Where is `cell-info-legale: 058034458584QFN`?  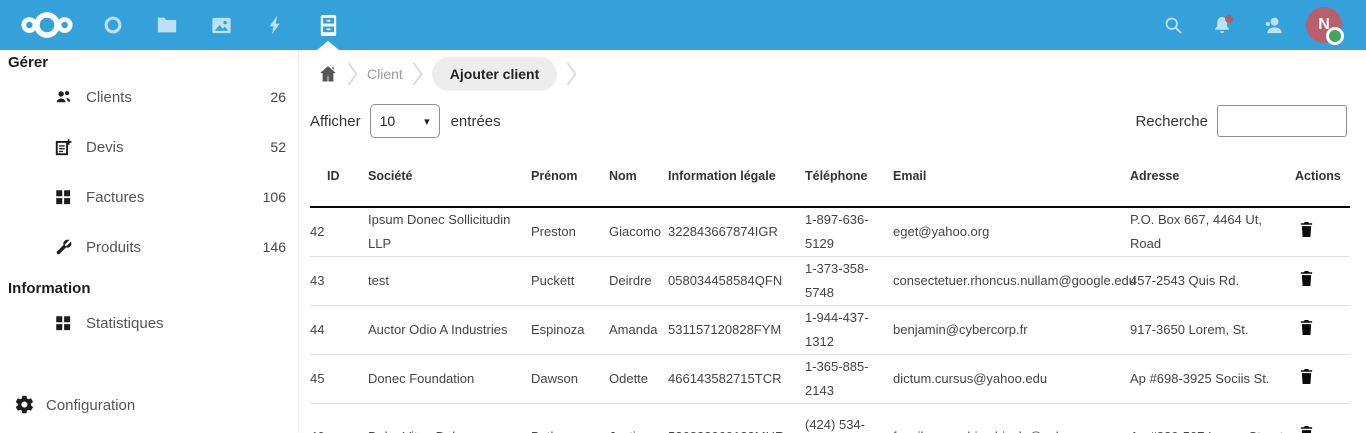
cell-info-legale: 058034458584QFN is located at coordinates (736, 281).